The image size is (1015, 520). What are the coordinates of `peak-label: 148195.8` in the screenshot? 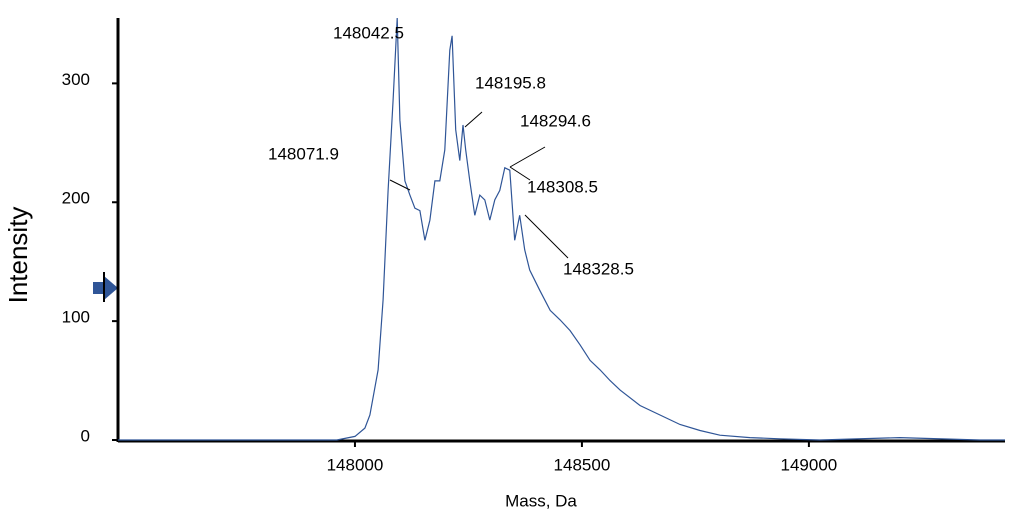 It's located at (510, 82).